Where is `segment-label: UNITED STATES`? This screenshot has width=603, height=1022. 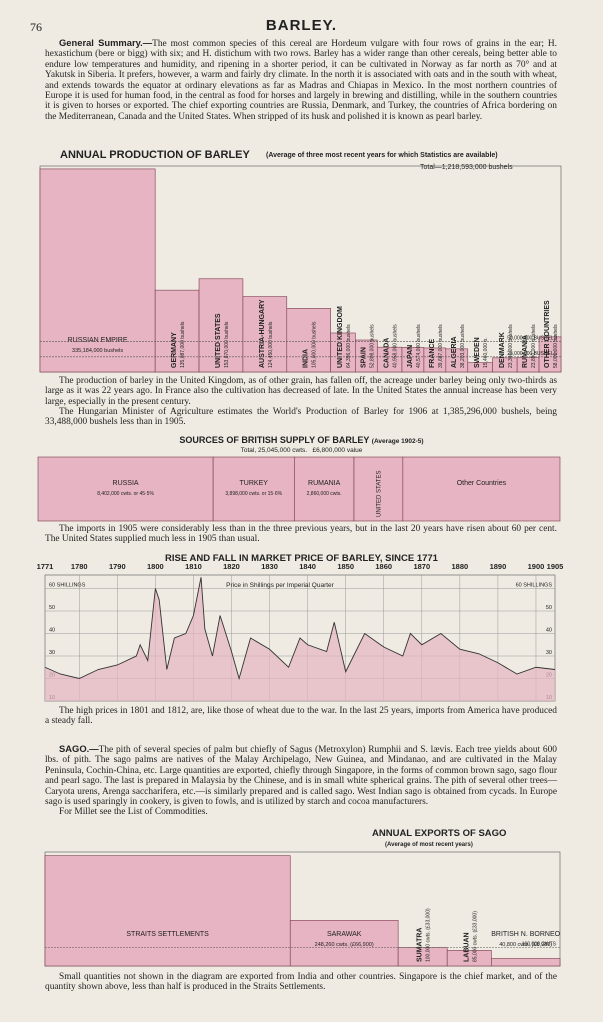
segment-label: UNITED STATES is located at coordinates (379, 494).